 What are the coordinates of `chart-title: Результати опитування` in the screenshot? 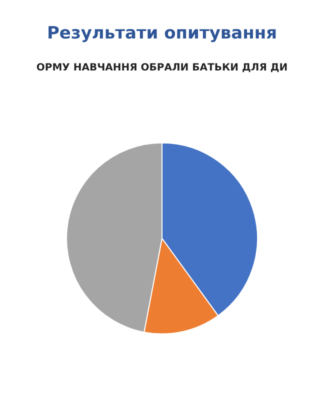 It's located at (162, 34).